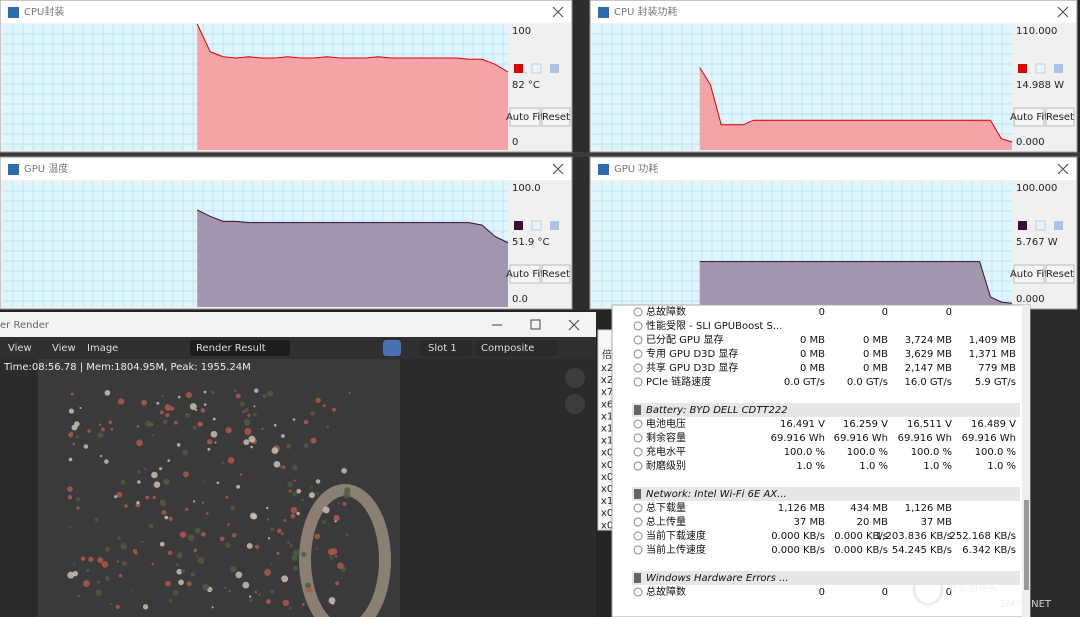  Describe the element at coordinates (865, 424) in the screenshot. I see `sensor-value: 16.259 V` at that location.